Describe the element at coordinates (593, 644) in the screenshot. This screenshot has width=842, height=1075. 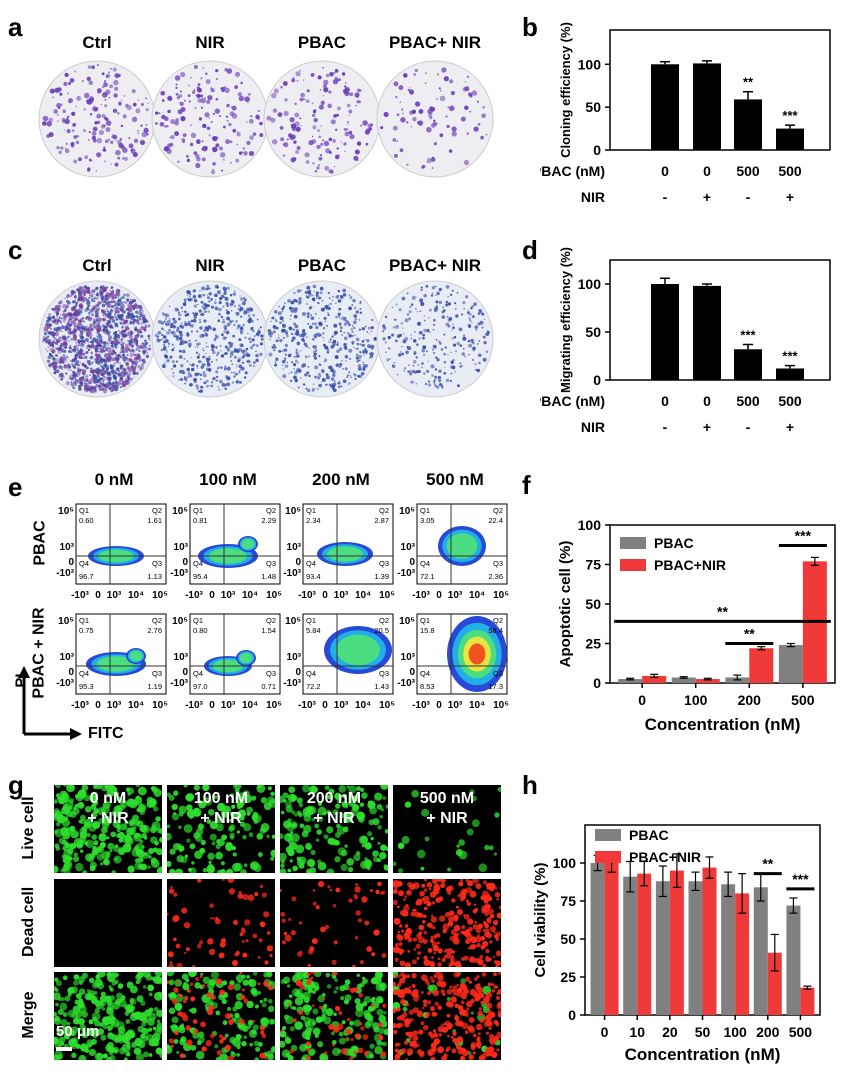
I see `y-tick-label: 25` at that location.